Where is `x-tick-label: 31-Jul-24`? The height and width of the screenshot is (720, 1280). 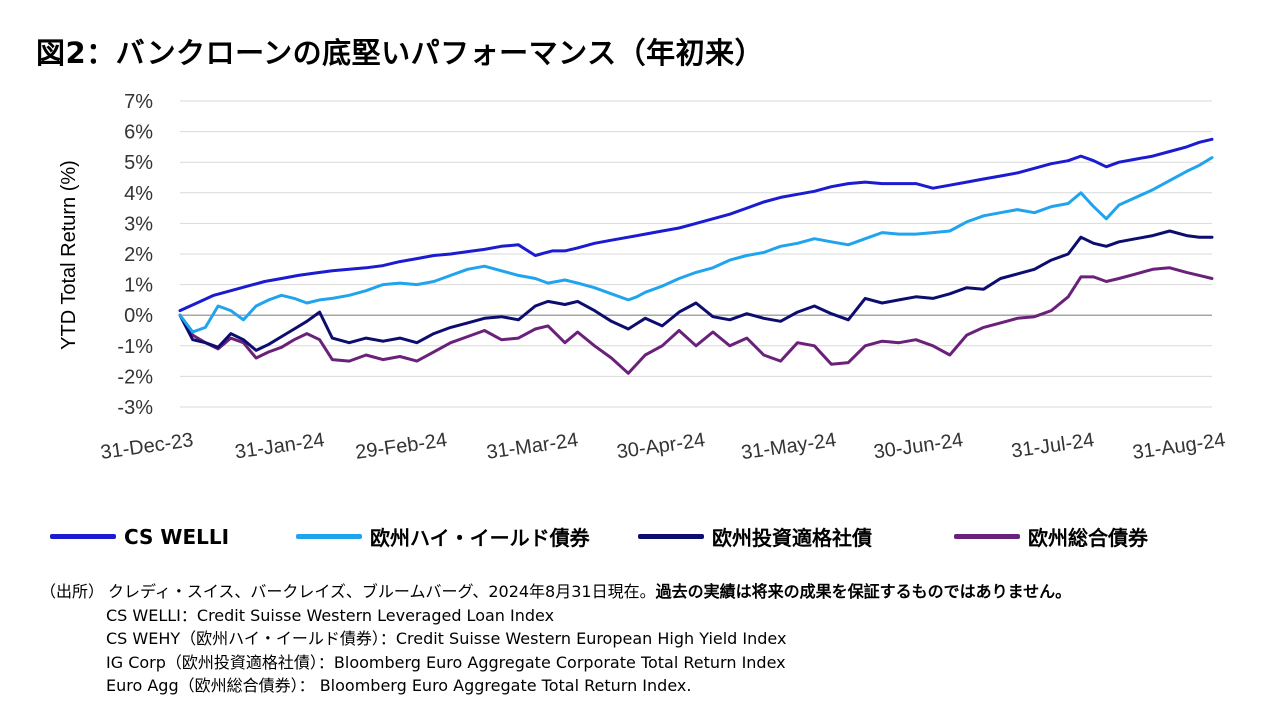
x-tick-label: 31-Jul-24 is located at coordinates (1053, 445).